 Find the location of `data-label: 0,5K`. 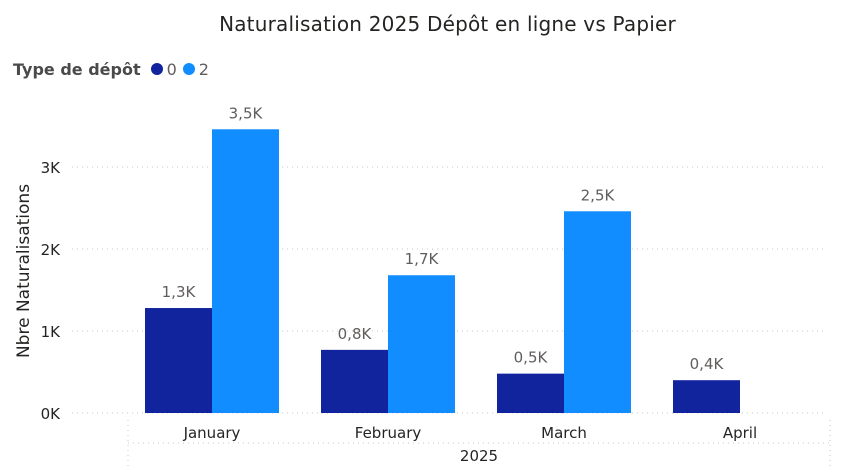

data-label: 0,5K is located at coordinates (531, 358).